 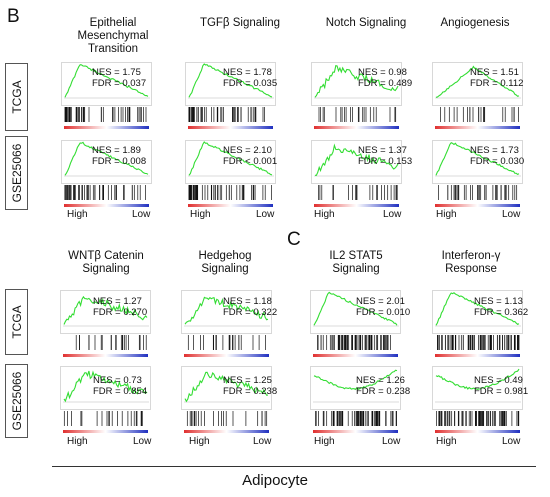 I want to click on col-title-angiogenesis: Angiogenesis, so click(x=475, y=23).